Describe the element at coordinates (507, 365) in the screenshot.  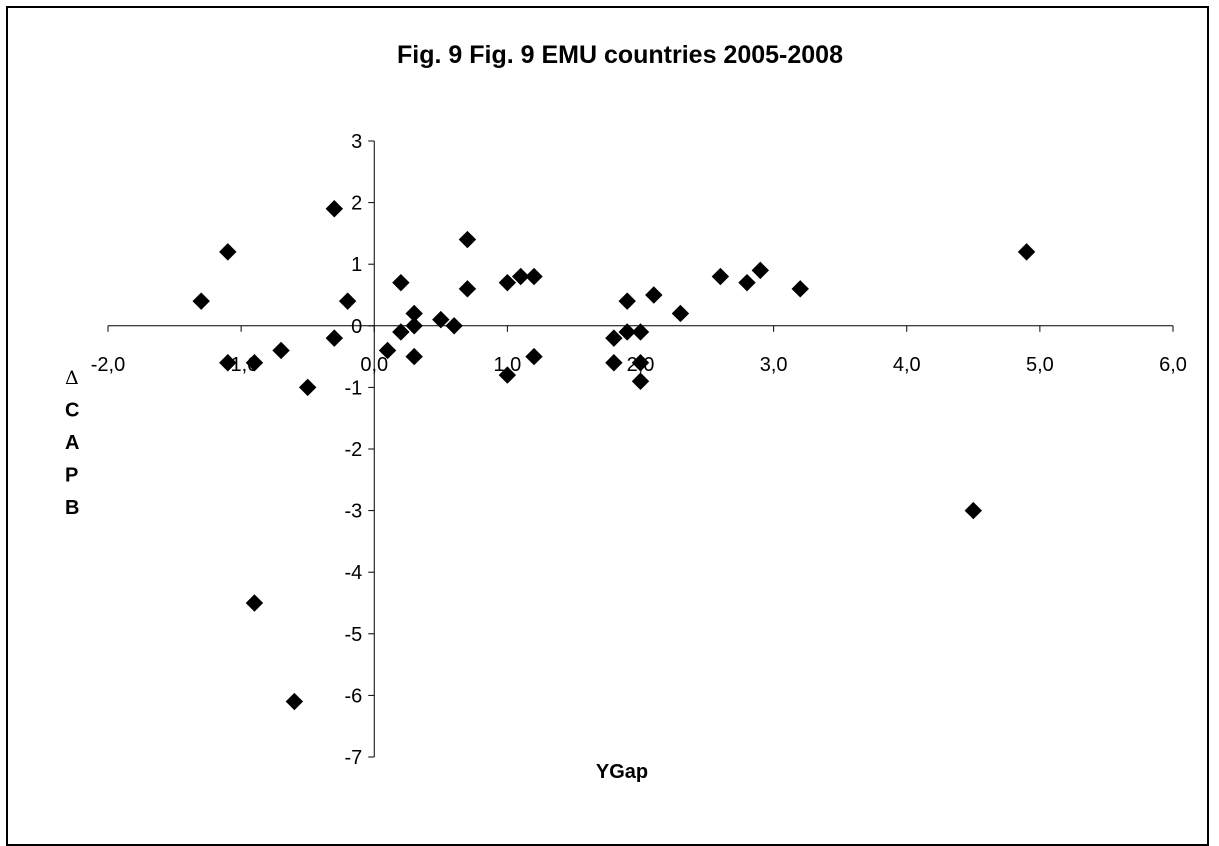
I see `x-tick-label: 1,0` at that location.